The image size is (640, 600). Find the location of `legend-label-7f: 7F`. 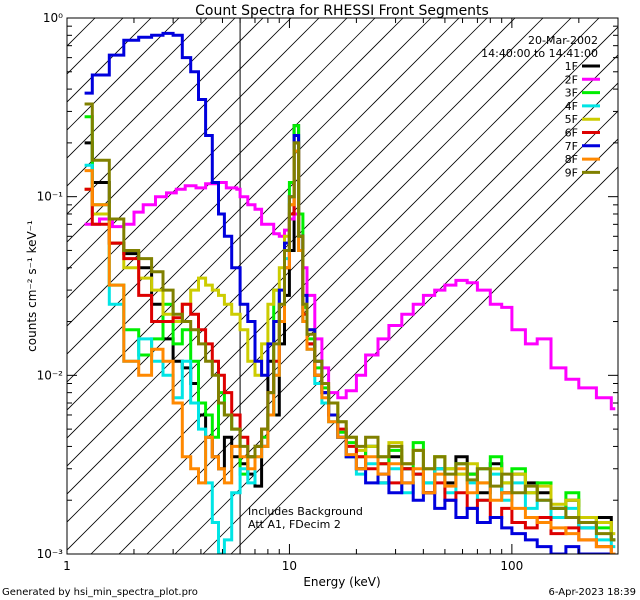

legend-label-7f: 7F is located at coordinates (571, 146).